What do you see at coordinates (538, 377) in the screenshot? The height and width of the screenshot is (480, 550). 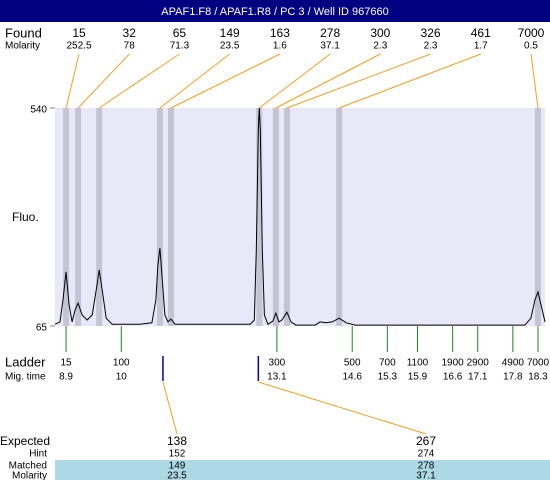 I see `ladder-mig-time: 18.3` at bounding box center [538, 377].